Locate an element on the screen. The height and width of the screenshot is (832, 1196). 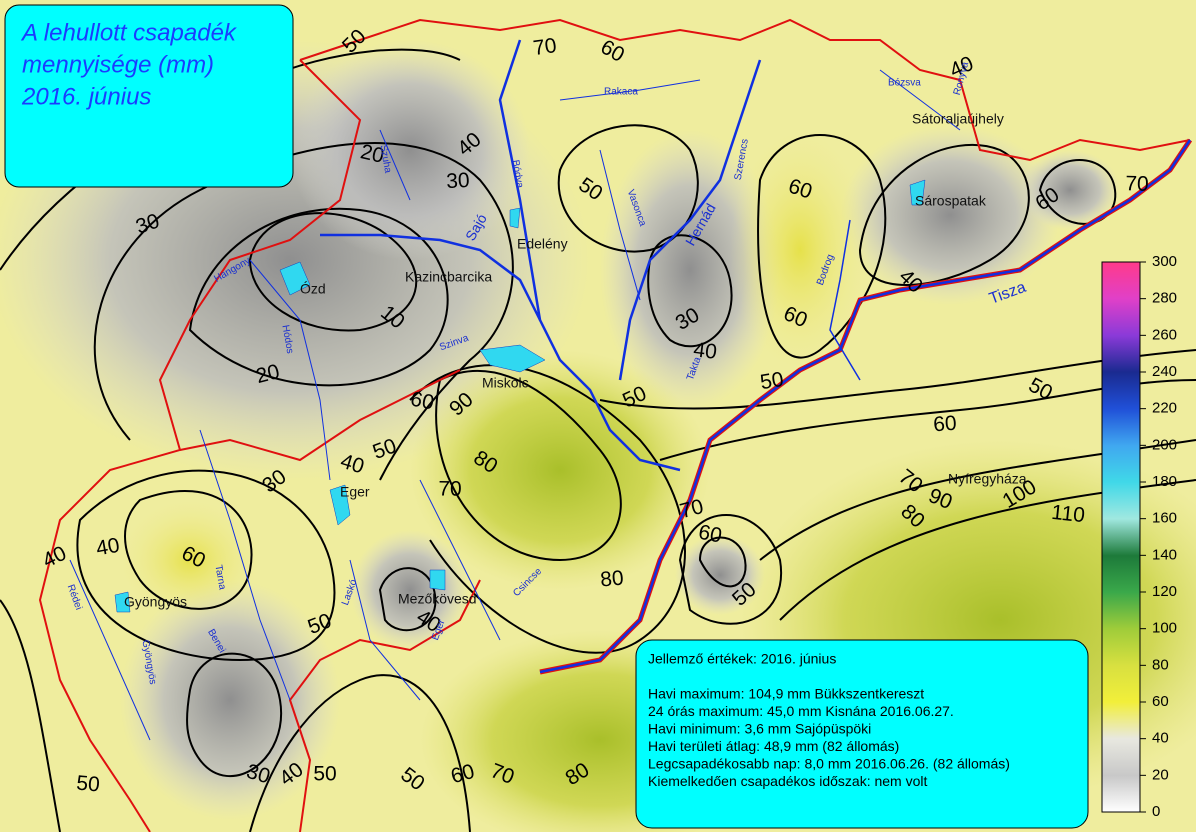
tick-label: 280 is located at coordinates (1164, 298).